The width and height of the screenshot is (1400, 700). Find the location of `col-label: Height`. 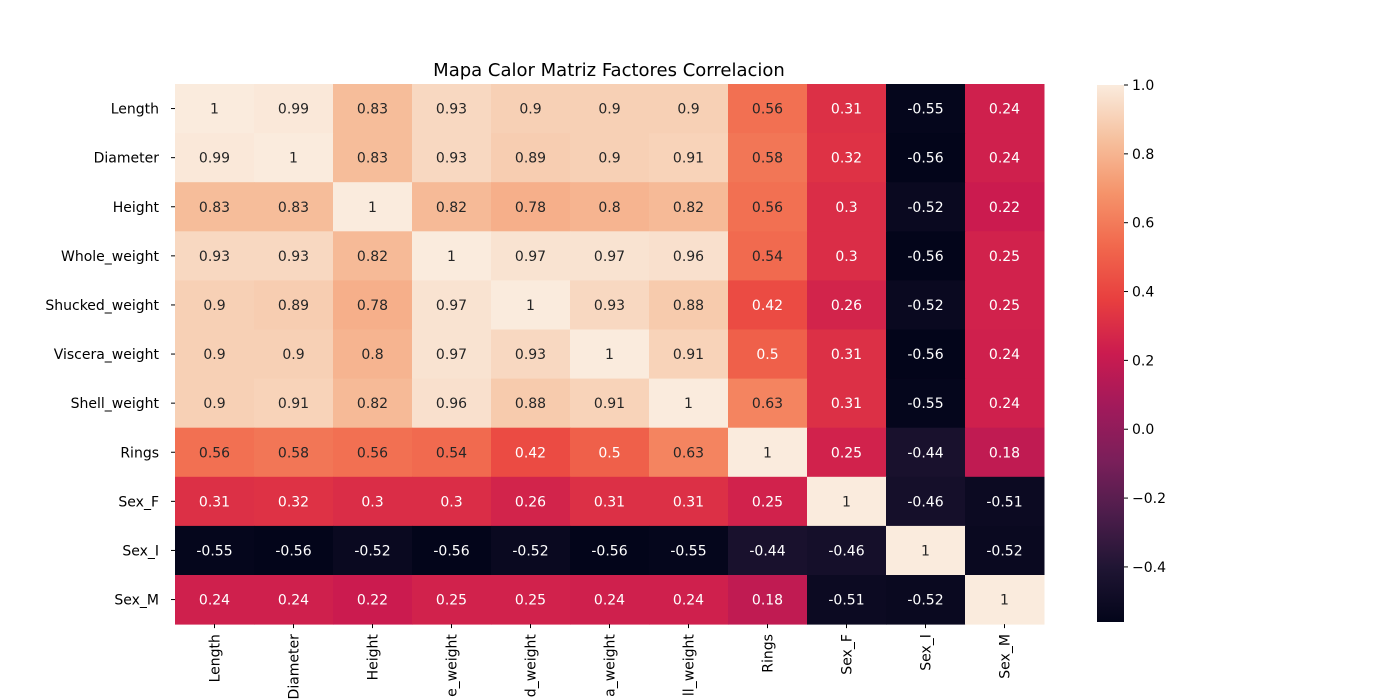

col-label: Height is located at coordinates (374, 657).